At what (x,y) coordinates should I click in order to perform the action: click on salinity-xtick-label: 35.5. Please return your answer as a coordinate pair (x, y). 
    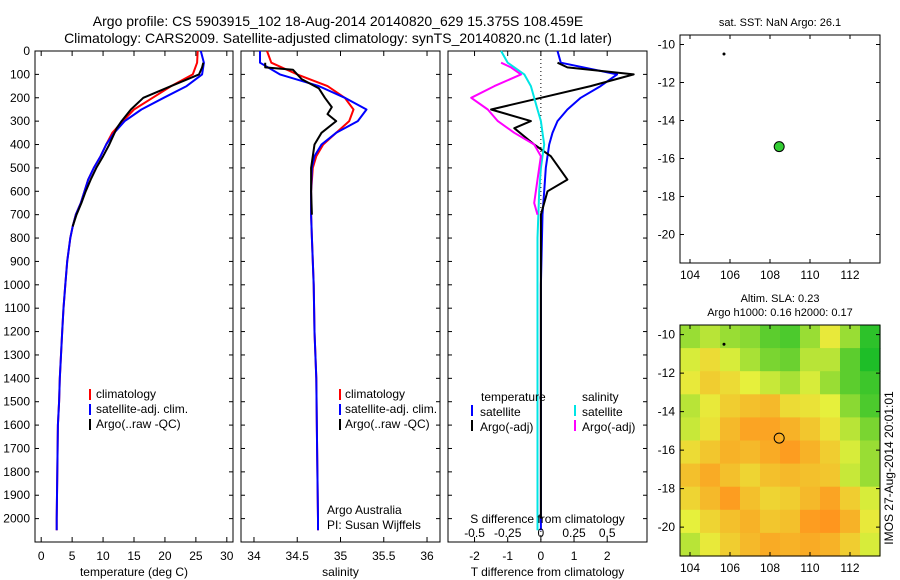
    Looking at the image, I should click on (384, 556).